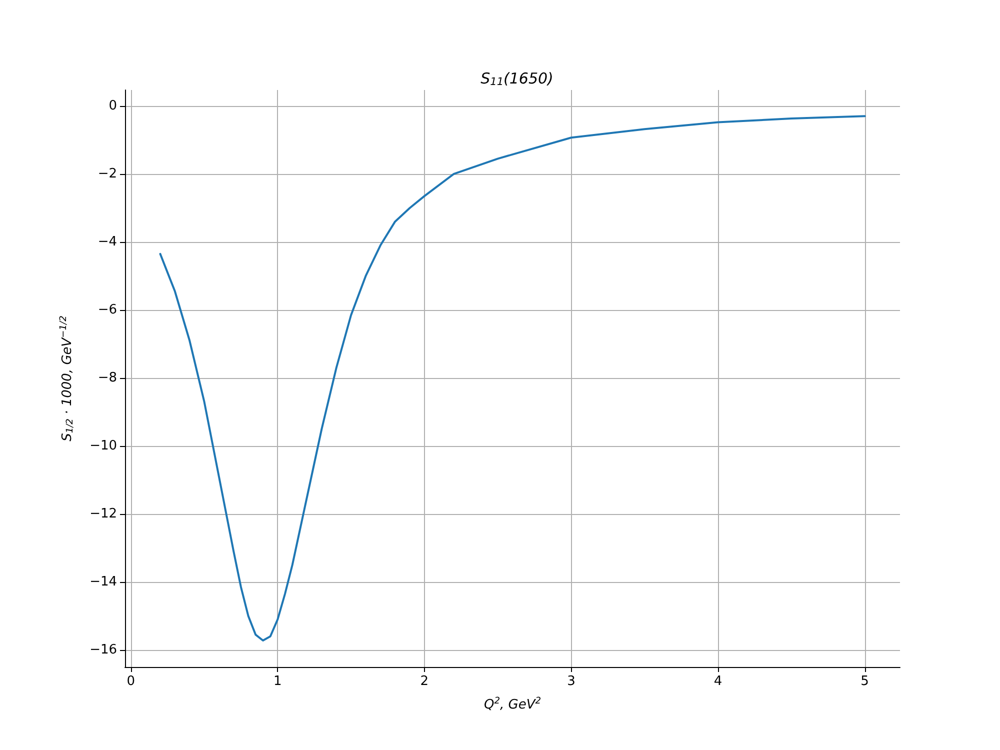 This screenshot has width=1000, height=750. Describe the element at coordinates (107, 378) in the screenshot. I see `y-tick-label: −8` at that location.